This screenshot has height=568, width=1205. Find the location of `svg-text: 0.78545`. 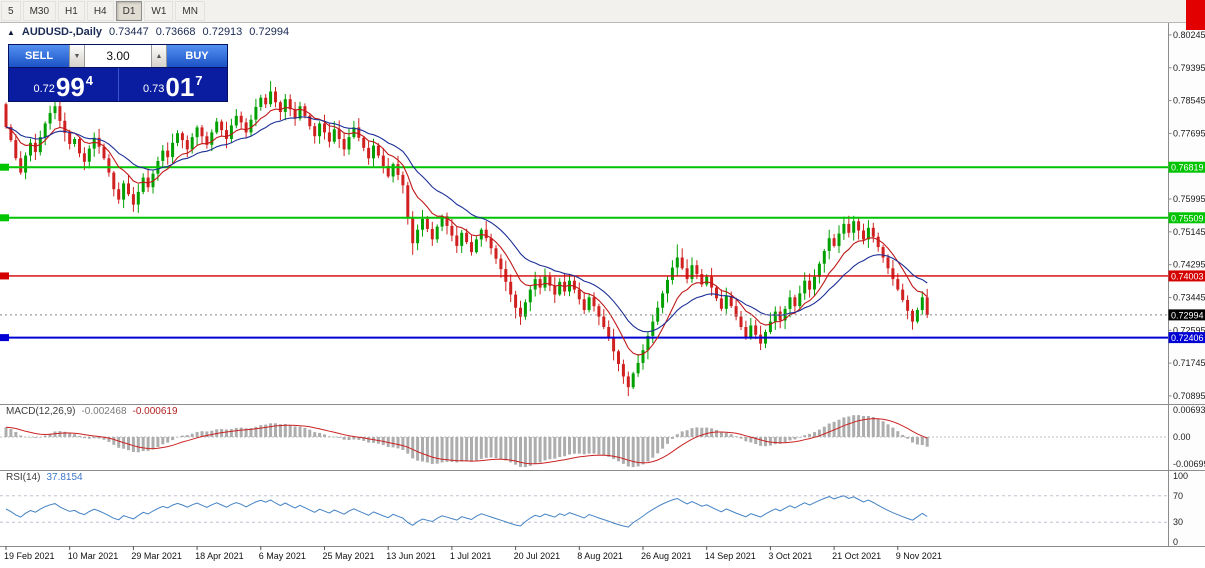

svg-text: 0.78545 is located at coordinates (1189, 101).